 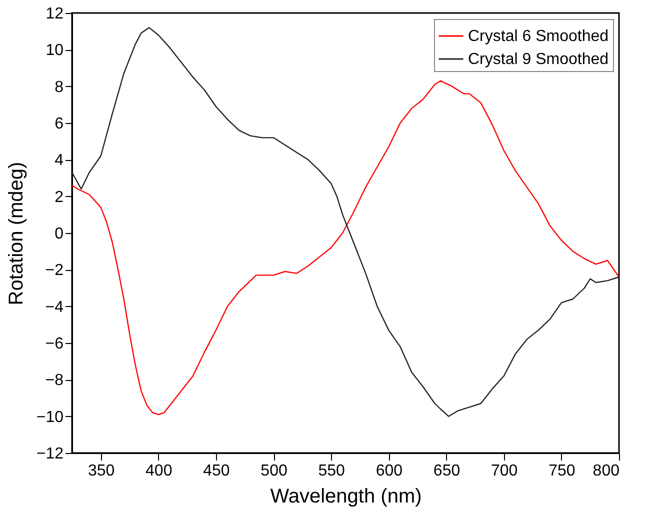 What do you see at coordinates (54, 307) in the screenshot?
I see `y-tick-label: −4` at bounding box center [54, 307].